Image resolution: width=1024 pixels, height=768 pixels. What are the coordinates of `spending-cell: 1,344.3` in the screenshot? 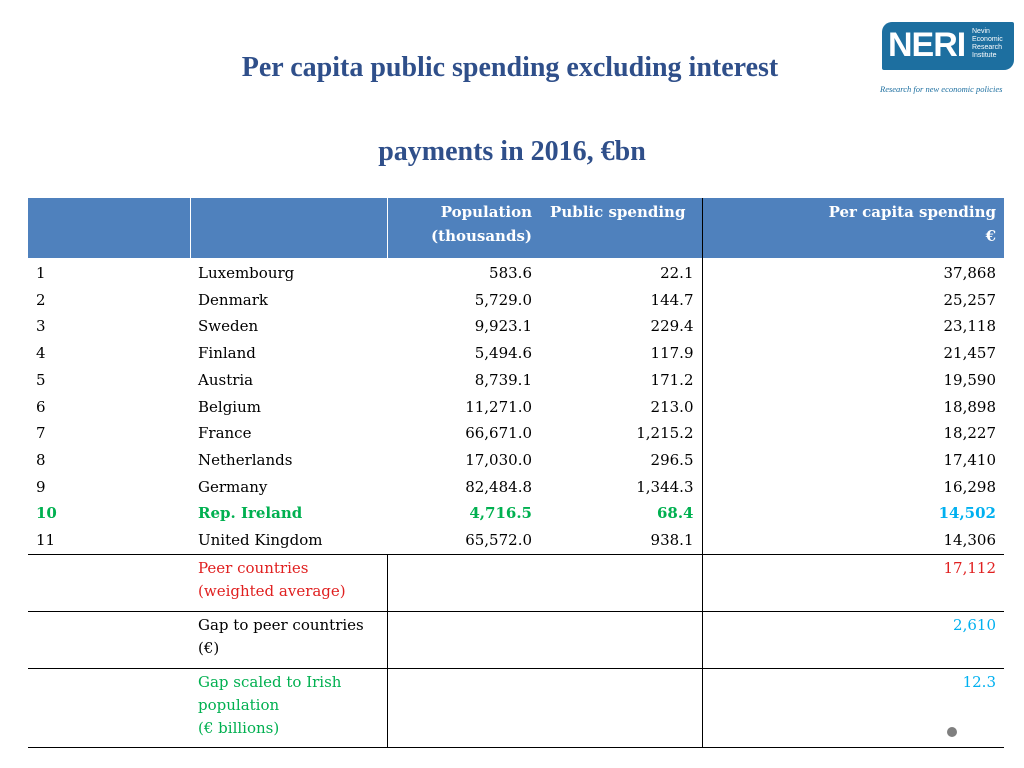 It's located at (621, 487).